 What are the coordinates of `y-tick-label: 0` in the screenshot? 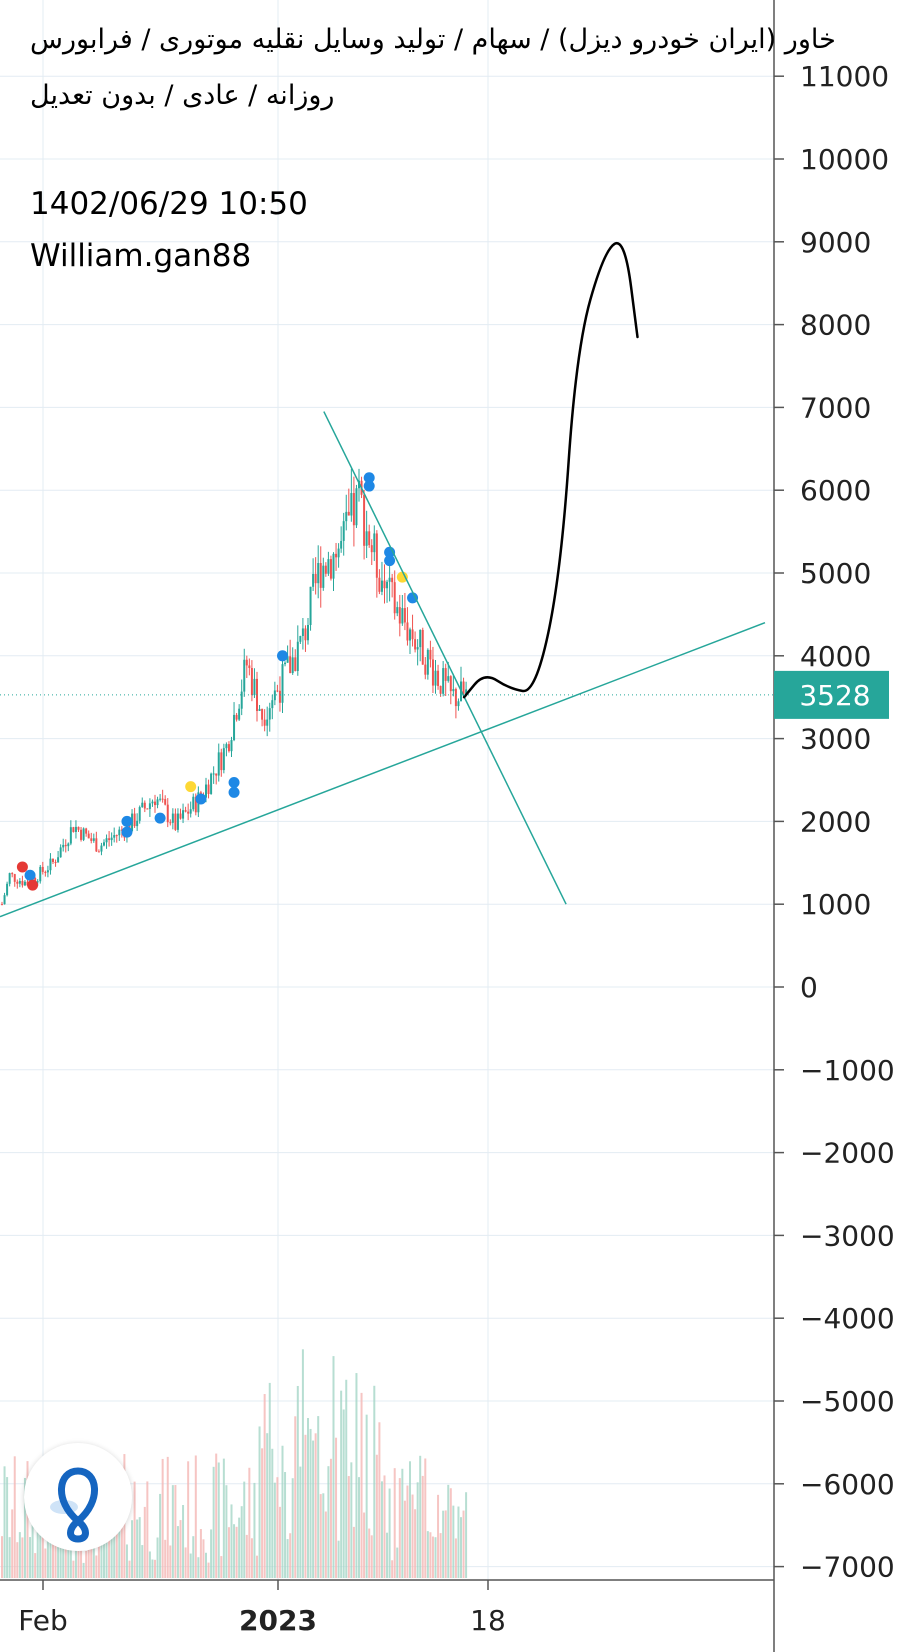 It's located at (809, 987).